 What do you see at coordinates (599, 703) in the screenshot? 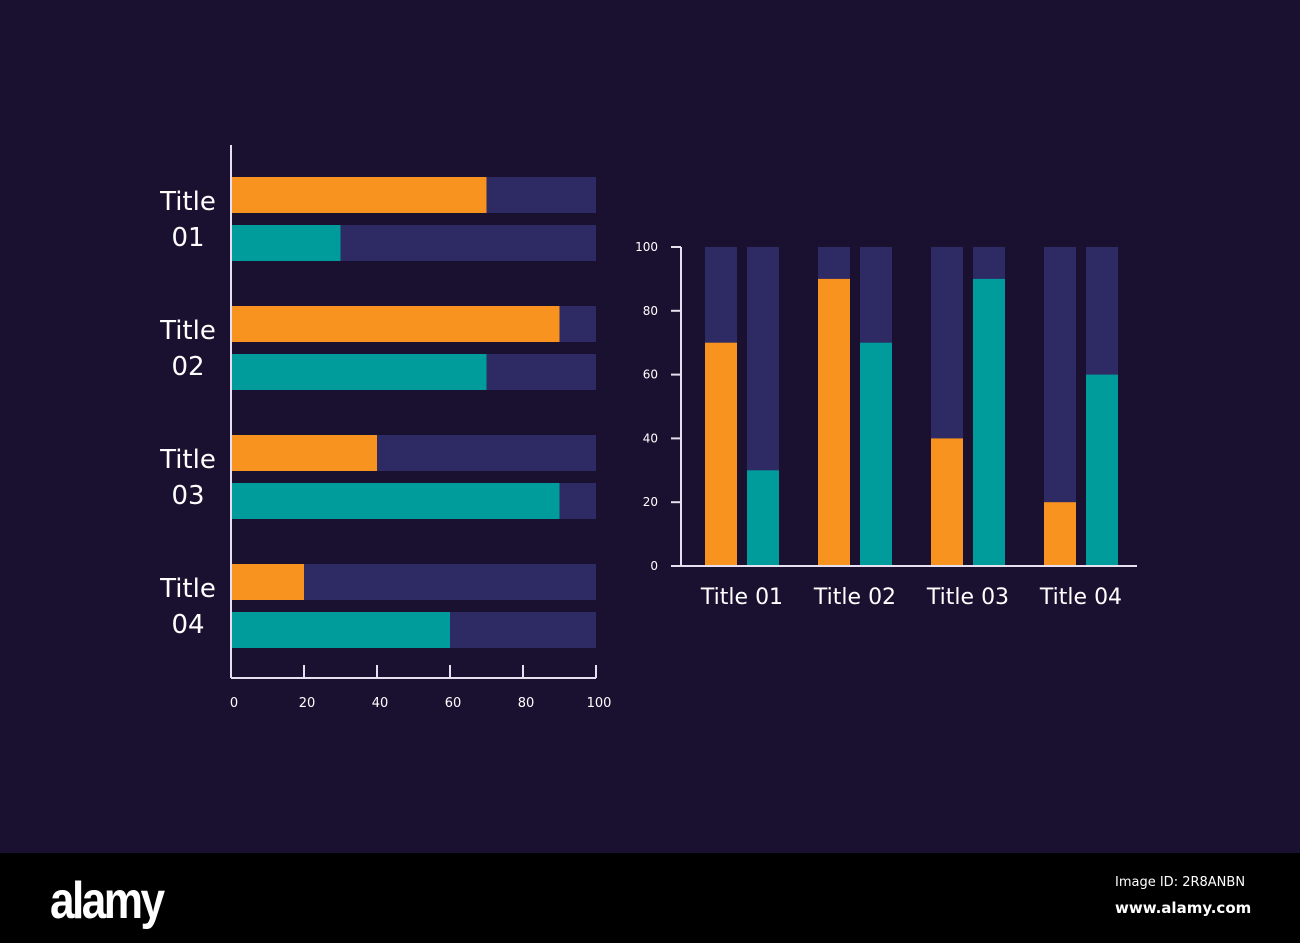
I see `x-tick-label: 100` at bounding box center [599, 703].